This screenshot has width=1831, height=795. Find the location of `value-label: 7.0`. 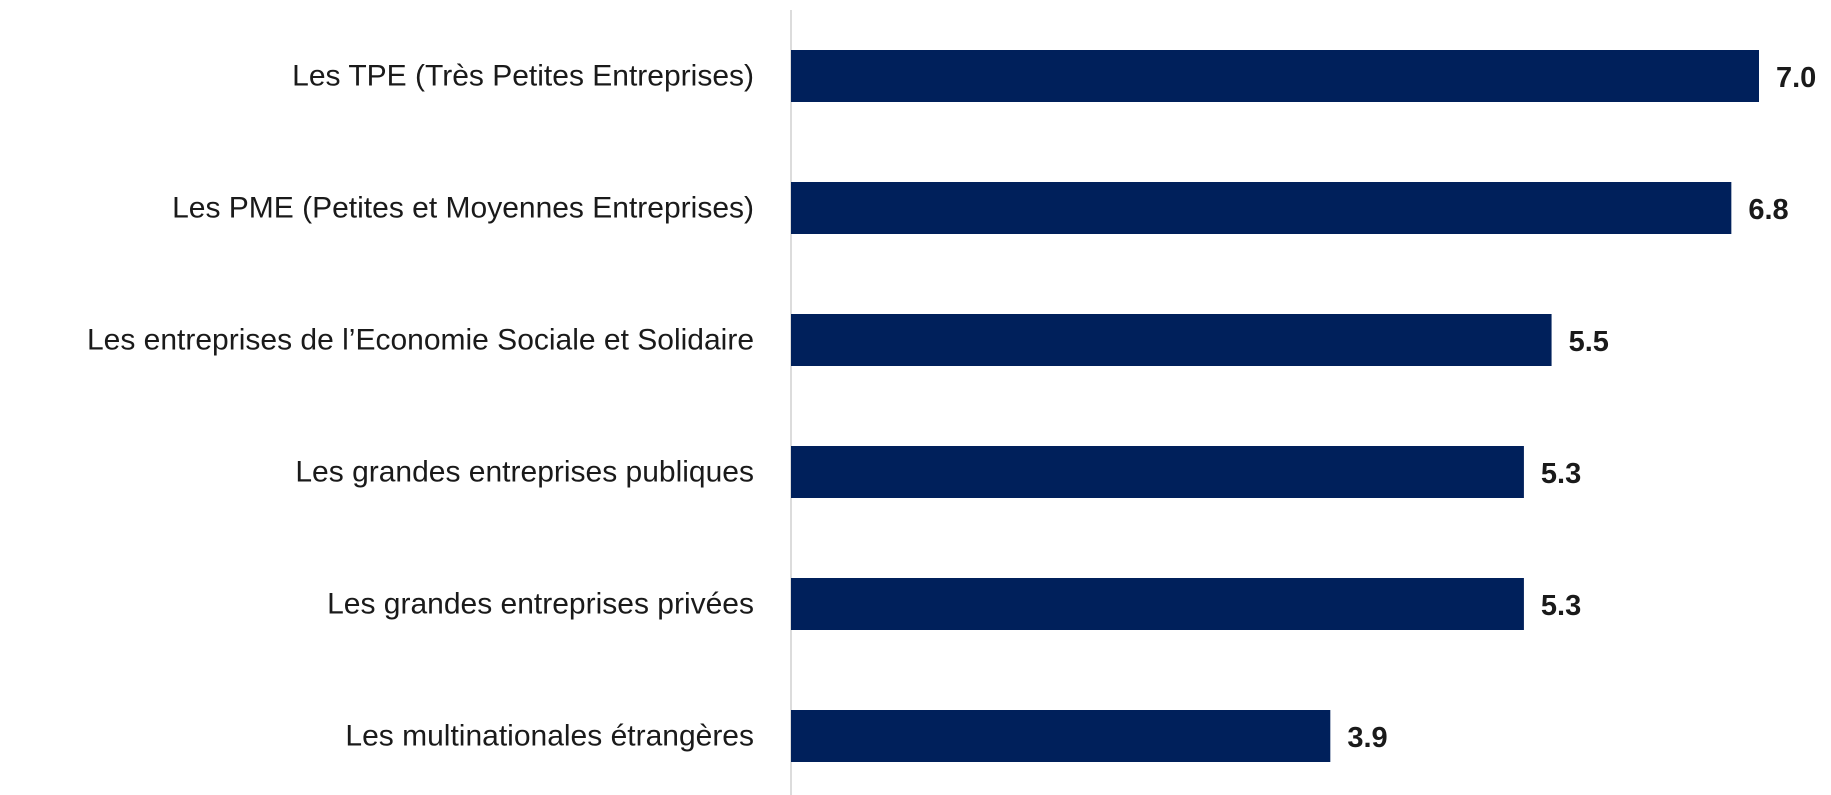

value-label: 7.0 is located at coordinates (1796, 78).